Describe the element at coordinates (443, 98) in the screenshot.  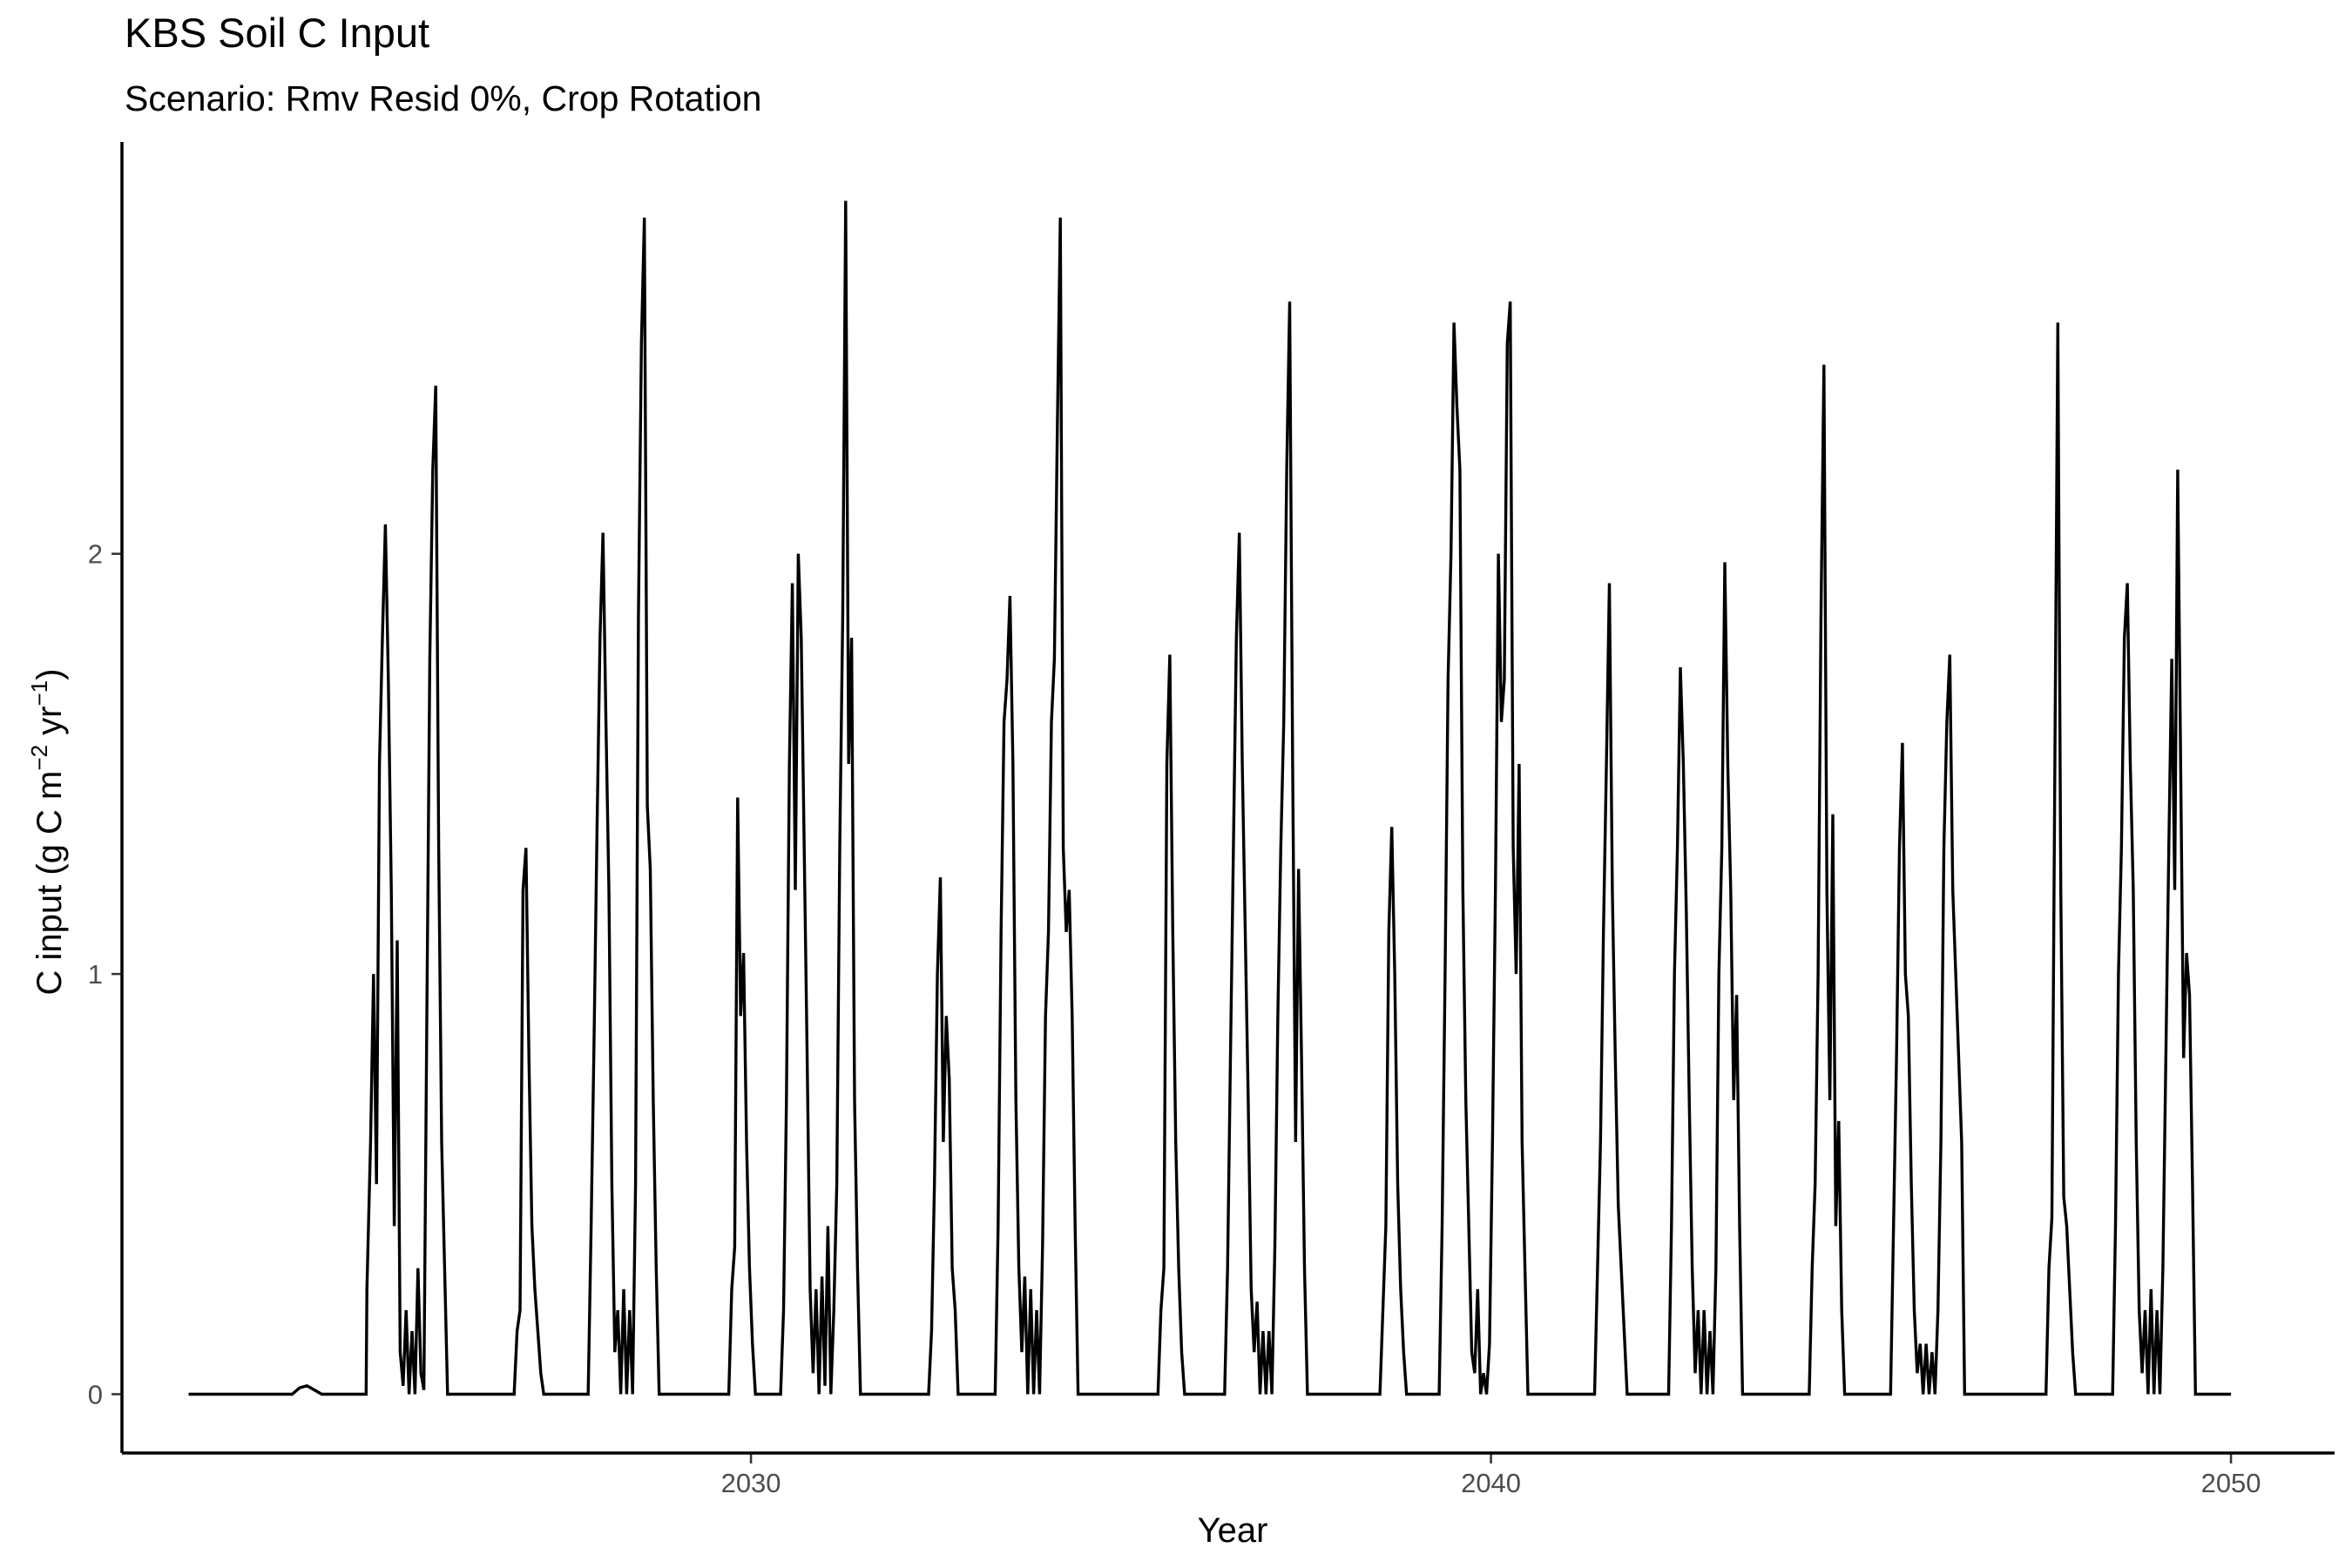
I see `chart-subtitle: Scenario: Rmv Resid 0%, Crop Rotation` at that location.